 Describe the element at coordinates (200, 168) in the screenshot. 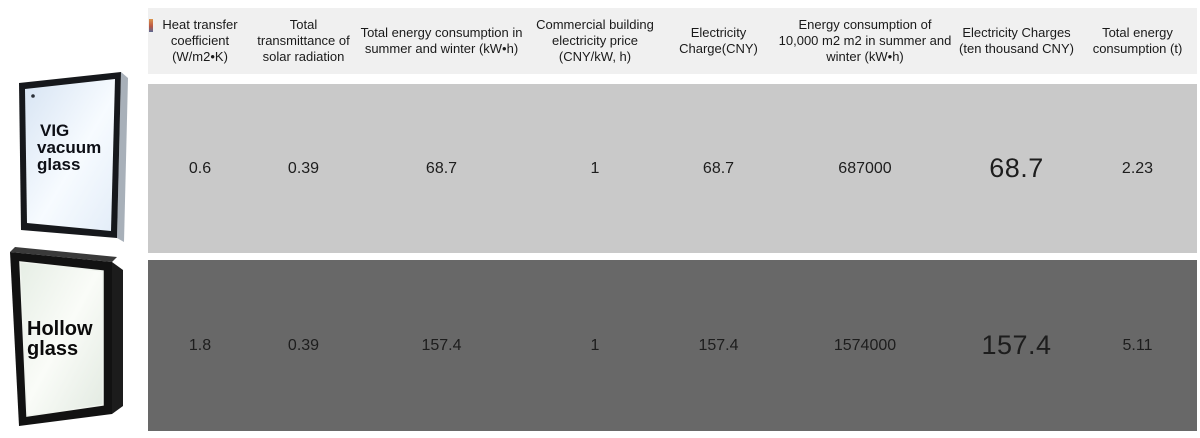

I see `vig-heat-transfer-value: 0.6` at that location.